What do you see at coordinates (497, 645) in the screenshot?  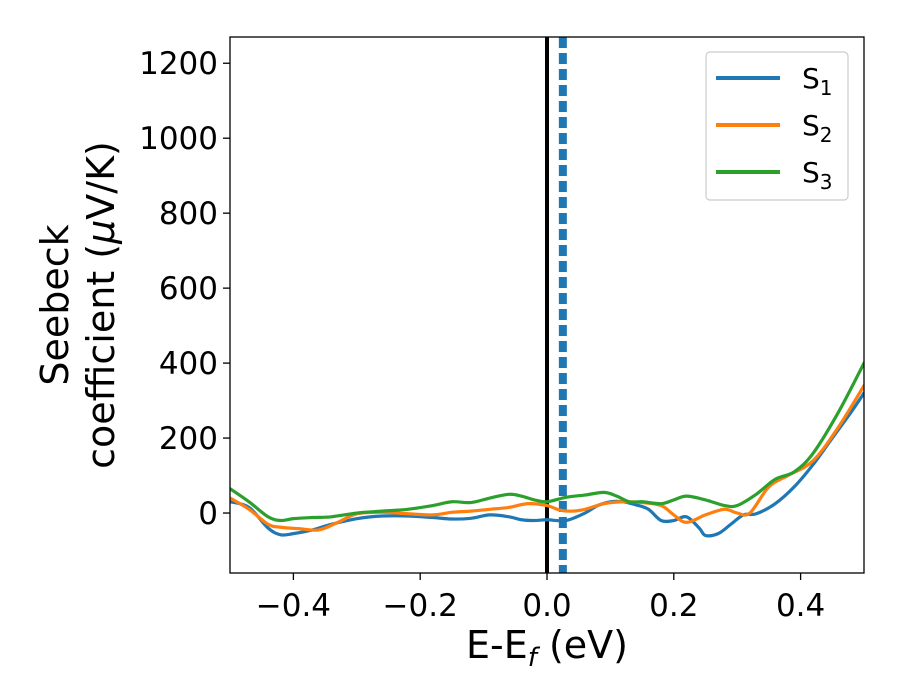 I see `x-axis-label-main: E-E` at bounding box center [497, 645].